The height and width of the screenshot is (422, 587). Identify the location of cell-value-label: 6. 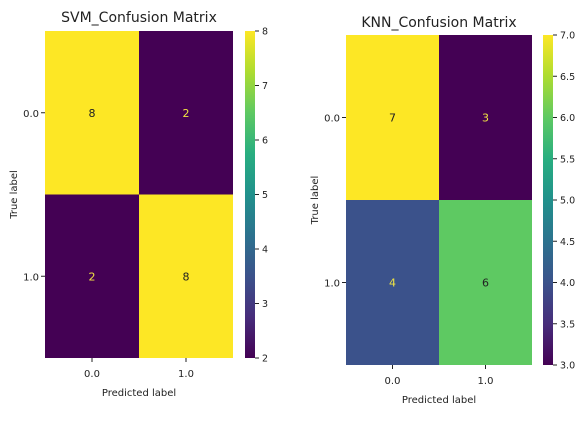
(485, 283).